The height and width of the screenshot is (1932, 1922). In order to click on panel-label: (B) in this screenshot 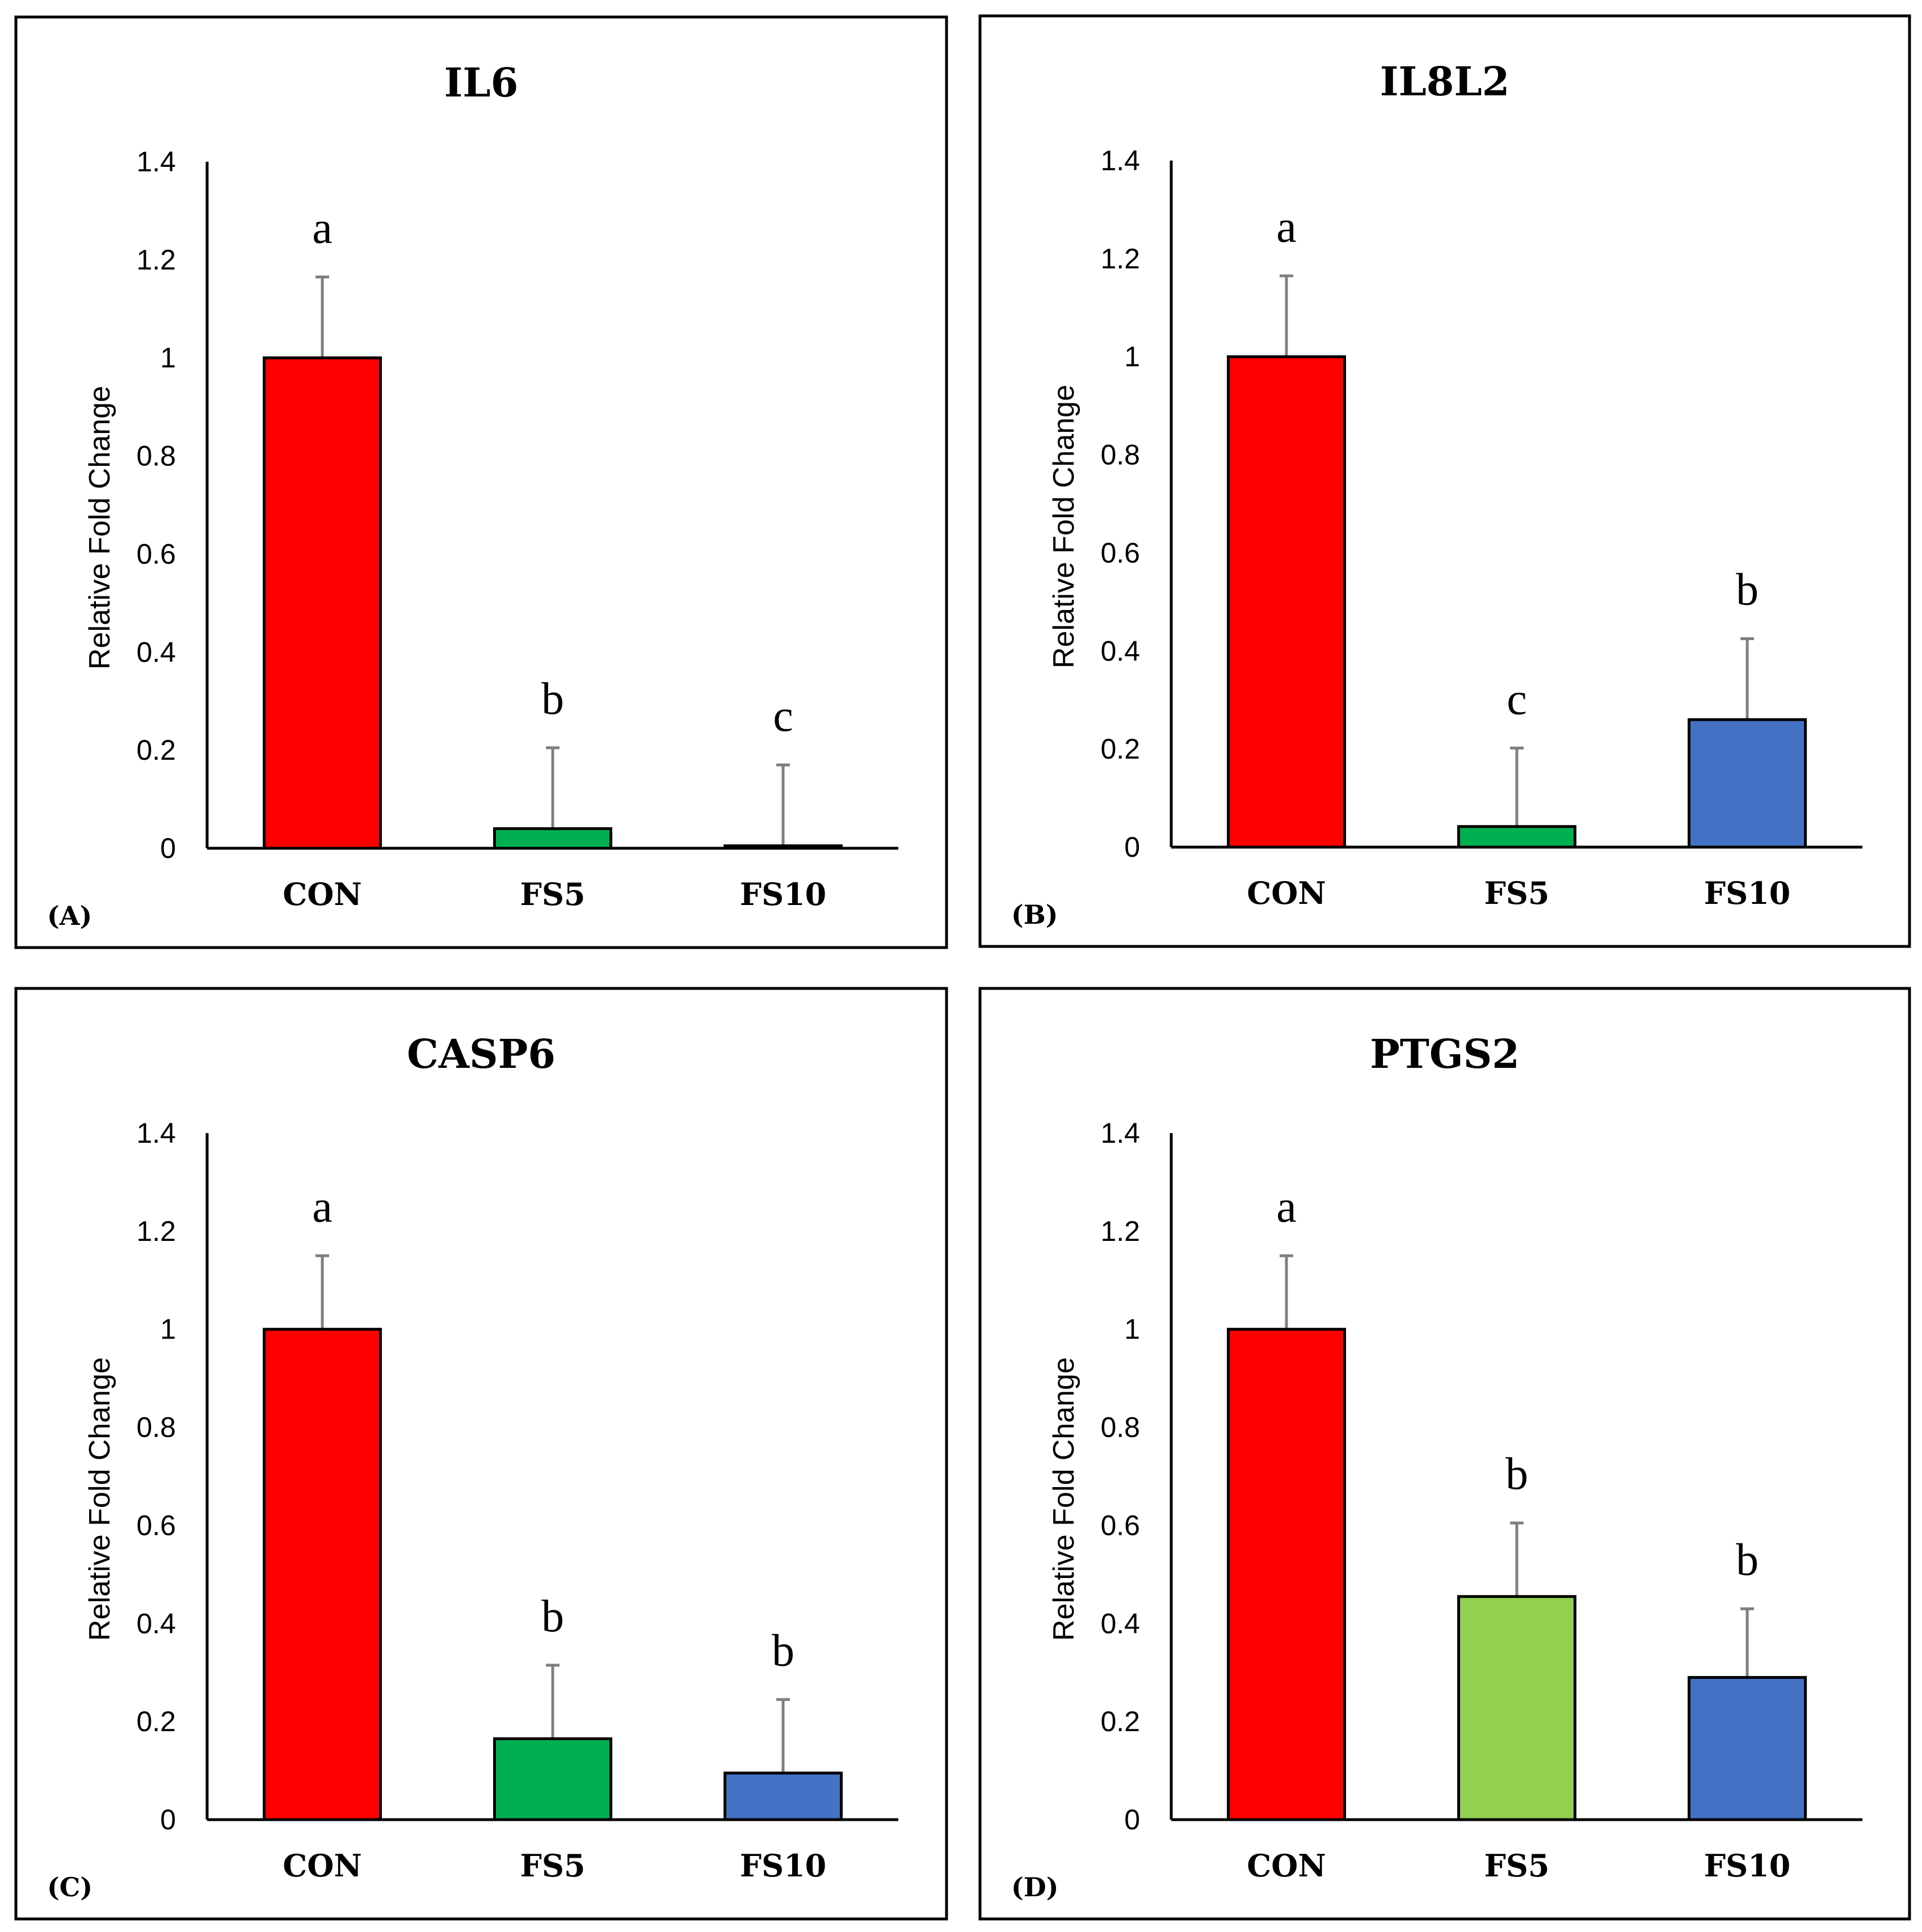, I will do `click(1034, 914)`.